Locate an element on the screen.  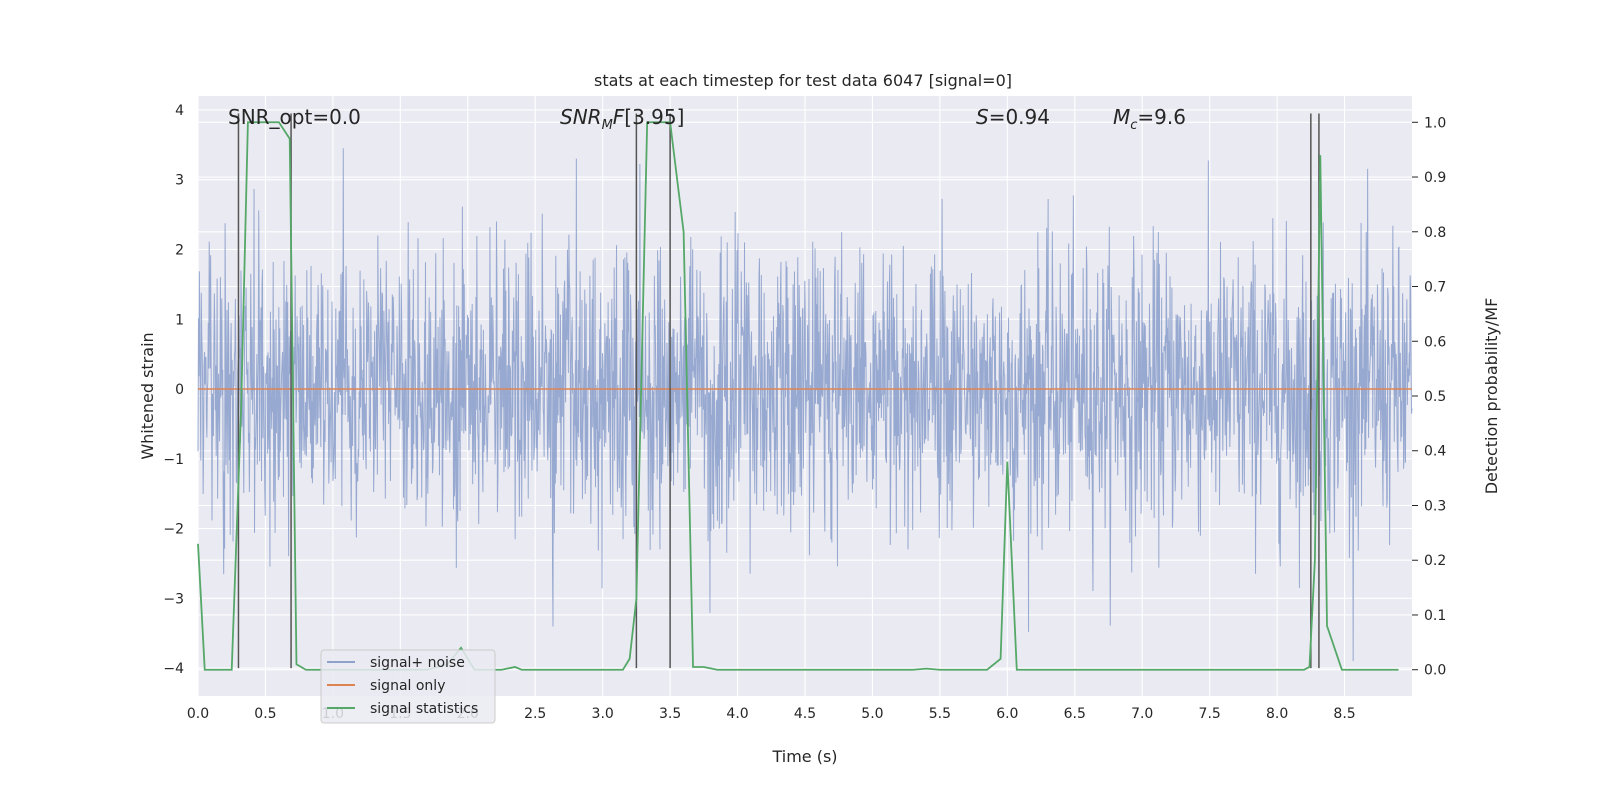
legend-box is located at coordinates (408, 686).